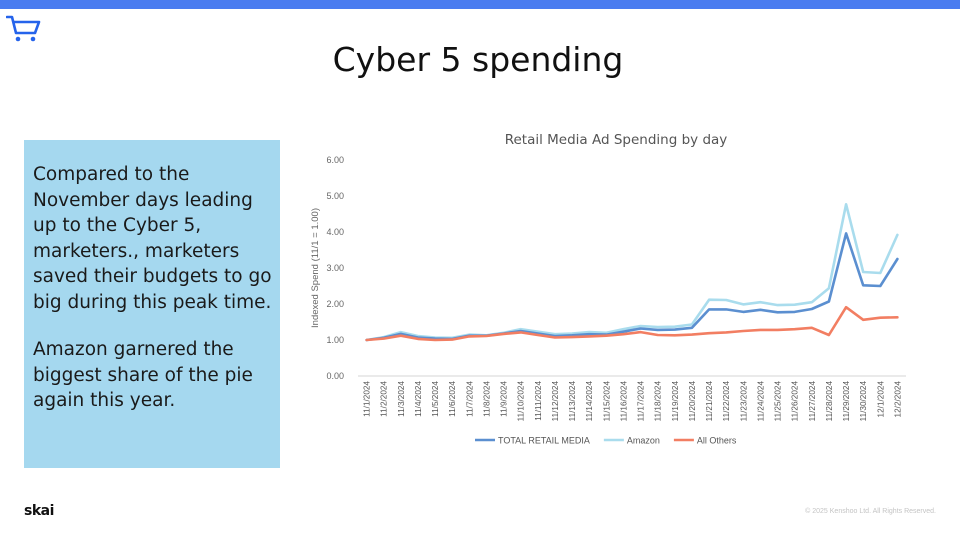  Describe the element at coordinates (880, 399) in the screenshot. I see `x-tick-label: 12/1/2024` at that location.